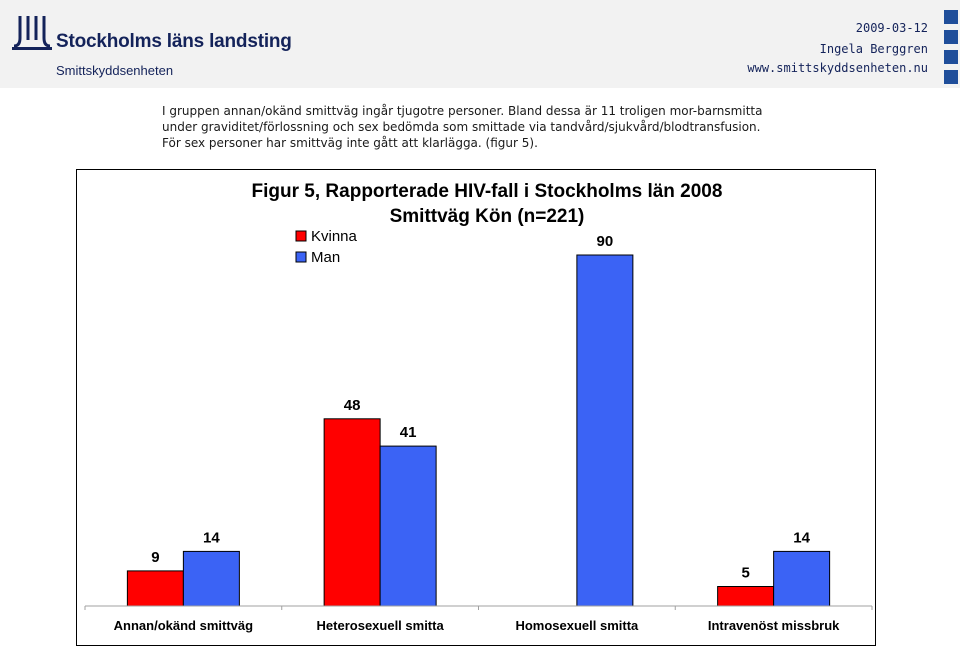 The image size is (960, 650). What do you see at coordinates (352, 405) in the screenshot?
I see `data-label: 48` at bounding box center [352, 405].